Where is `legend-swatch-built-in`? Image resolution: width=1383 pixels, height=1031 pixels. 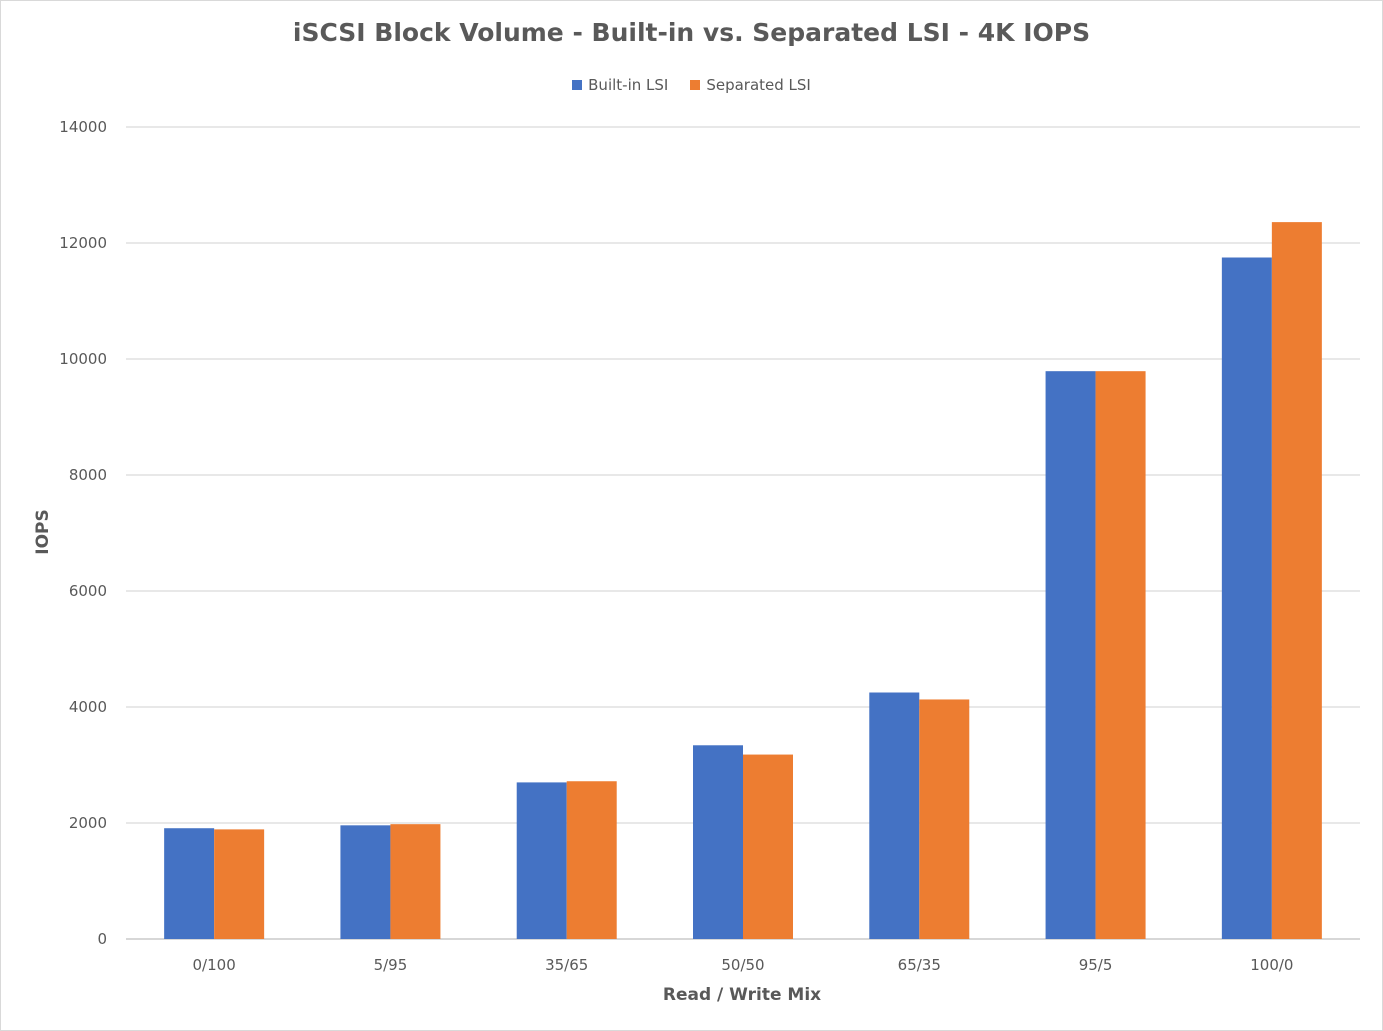
legend-swatch-built-in is located at coordinates (577, 85).